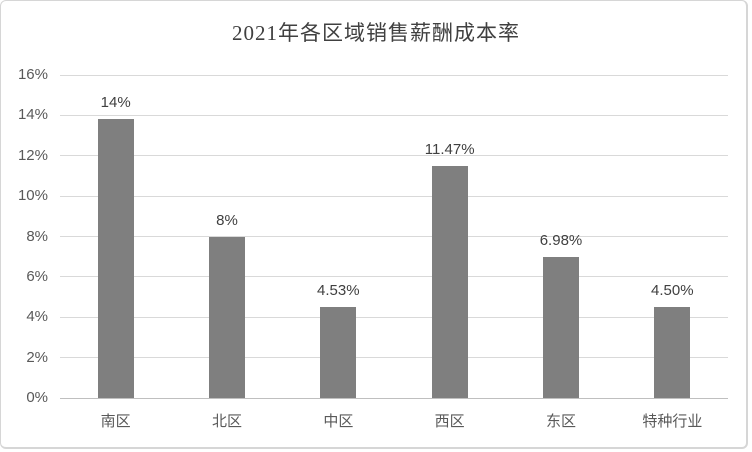 The image size is (752, 452). What do you see at coordinates (226, 421) in the screenshot?
I see `x-axis-category-label: 北区` at bounding box center [226, 421].